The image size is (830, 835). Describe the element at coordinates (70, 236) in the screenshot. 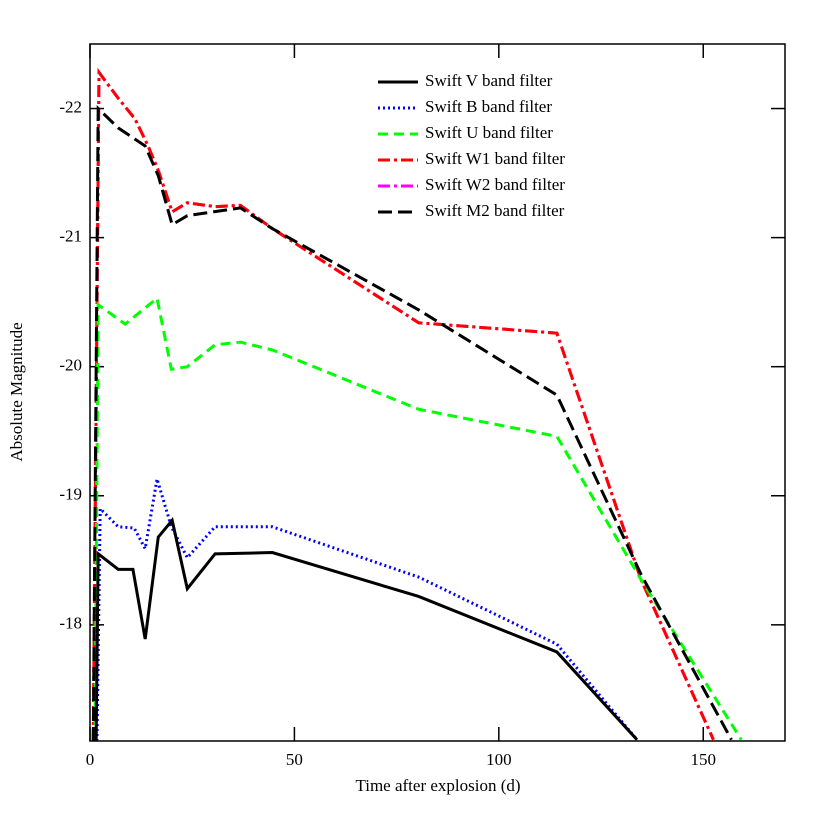

I see `y-tick-label: -21` at that location.